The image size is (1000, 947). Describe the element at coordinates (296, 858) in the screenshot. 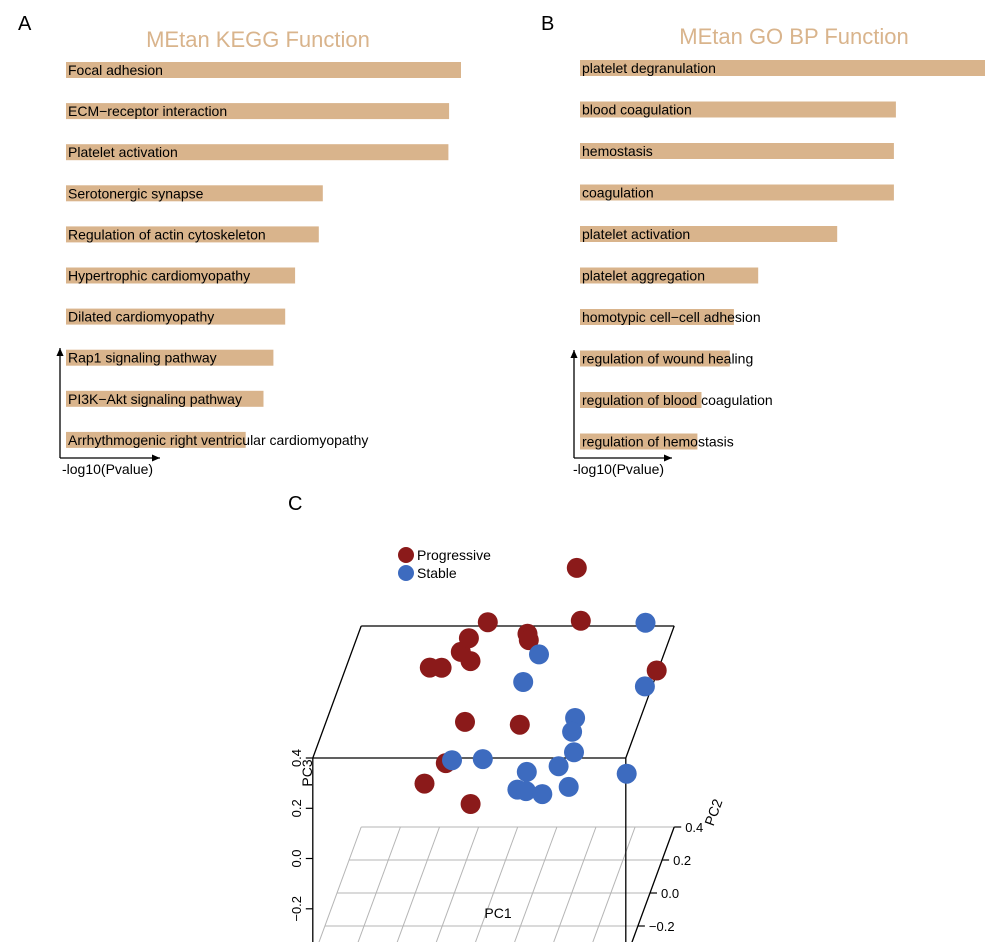

I see `z-tick-label: 0.0` at that location.